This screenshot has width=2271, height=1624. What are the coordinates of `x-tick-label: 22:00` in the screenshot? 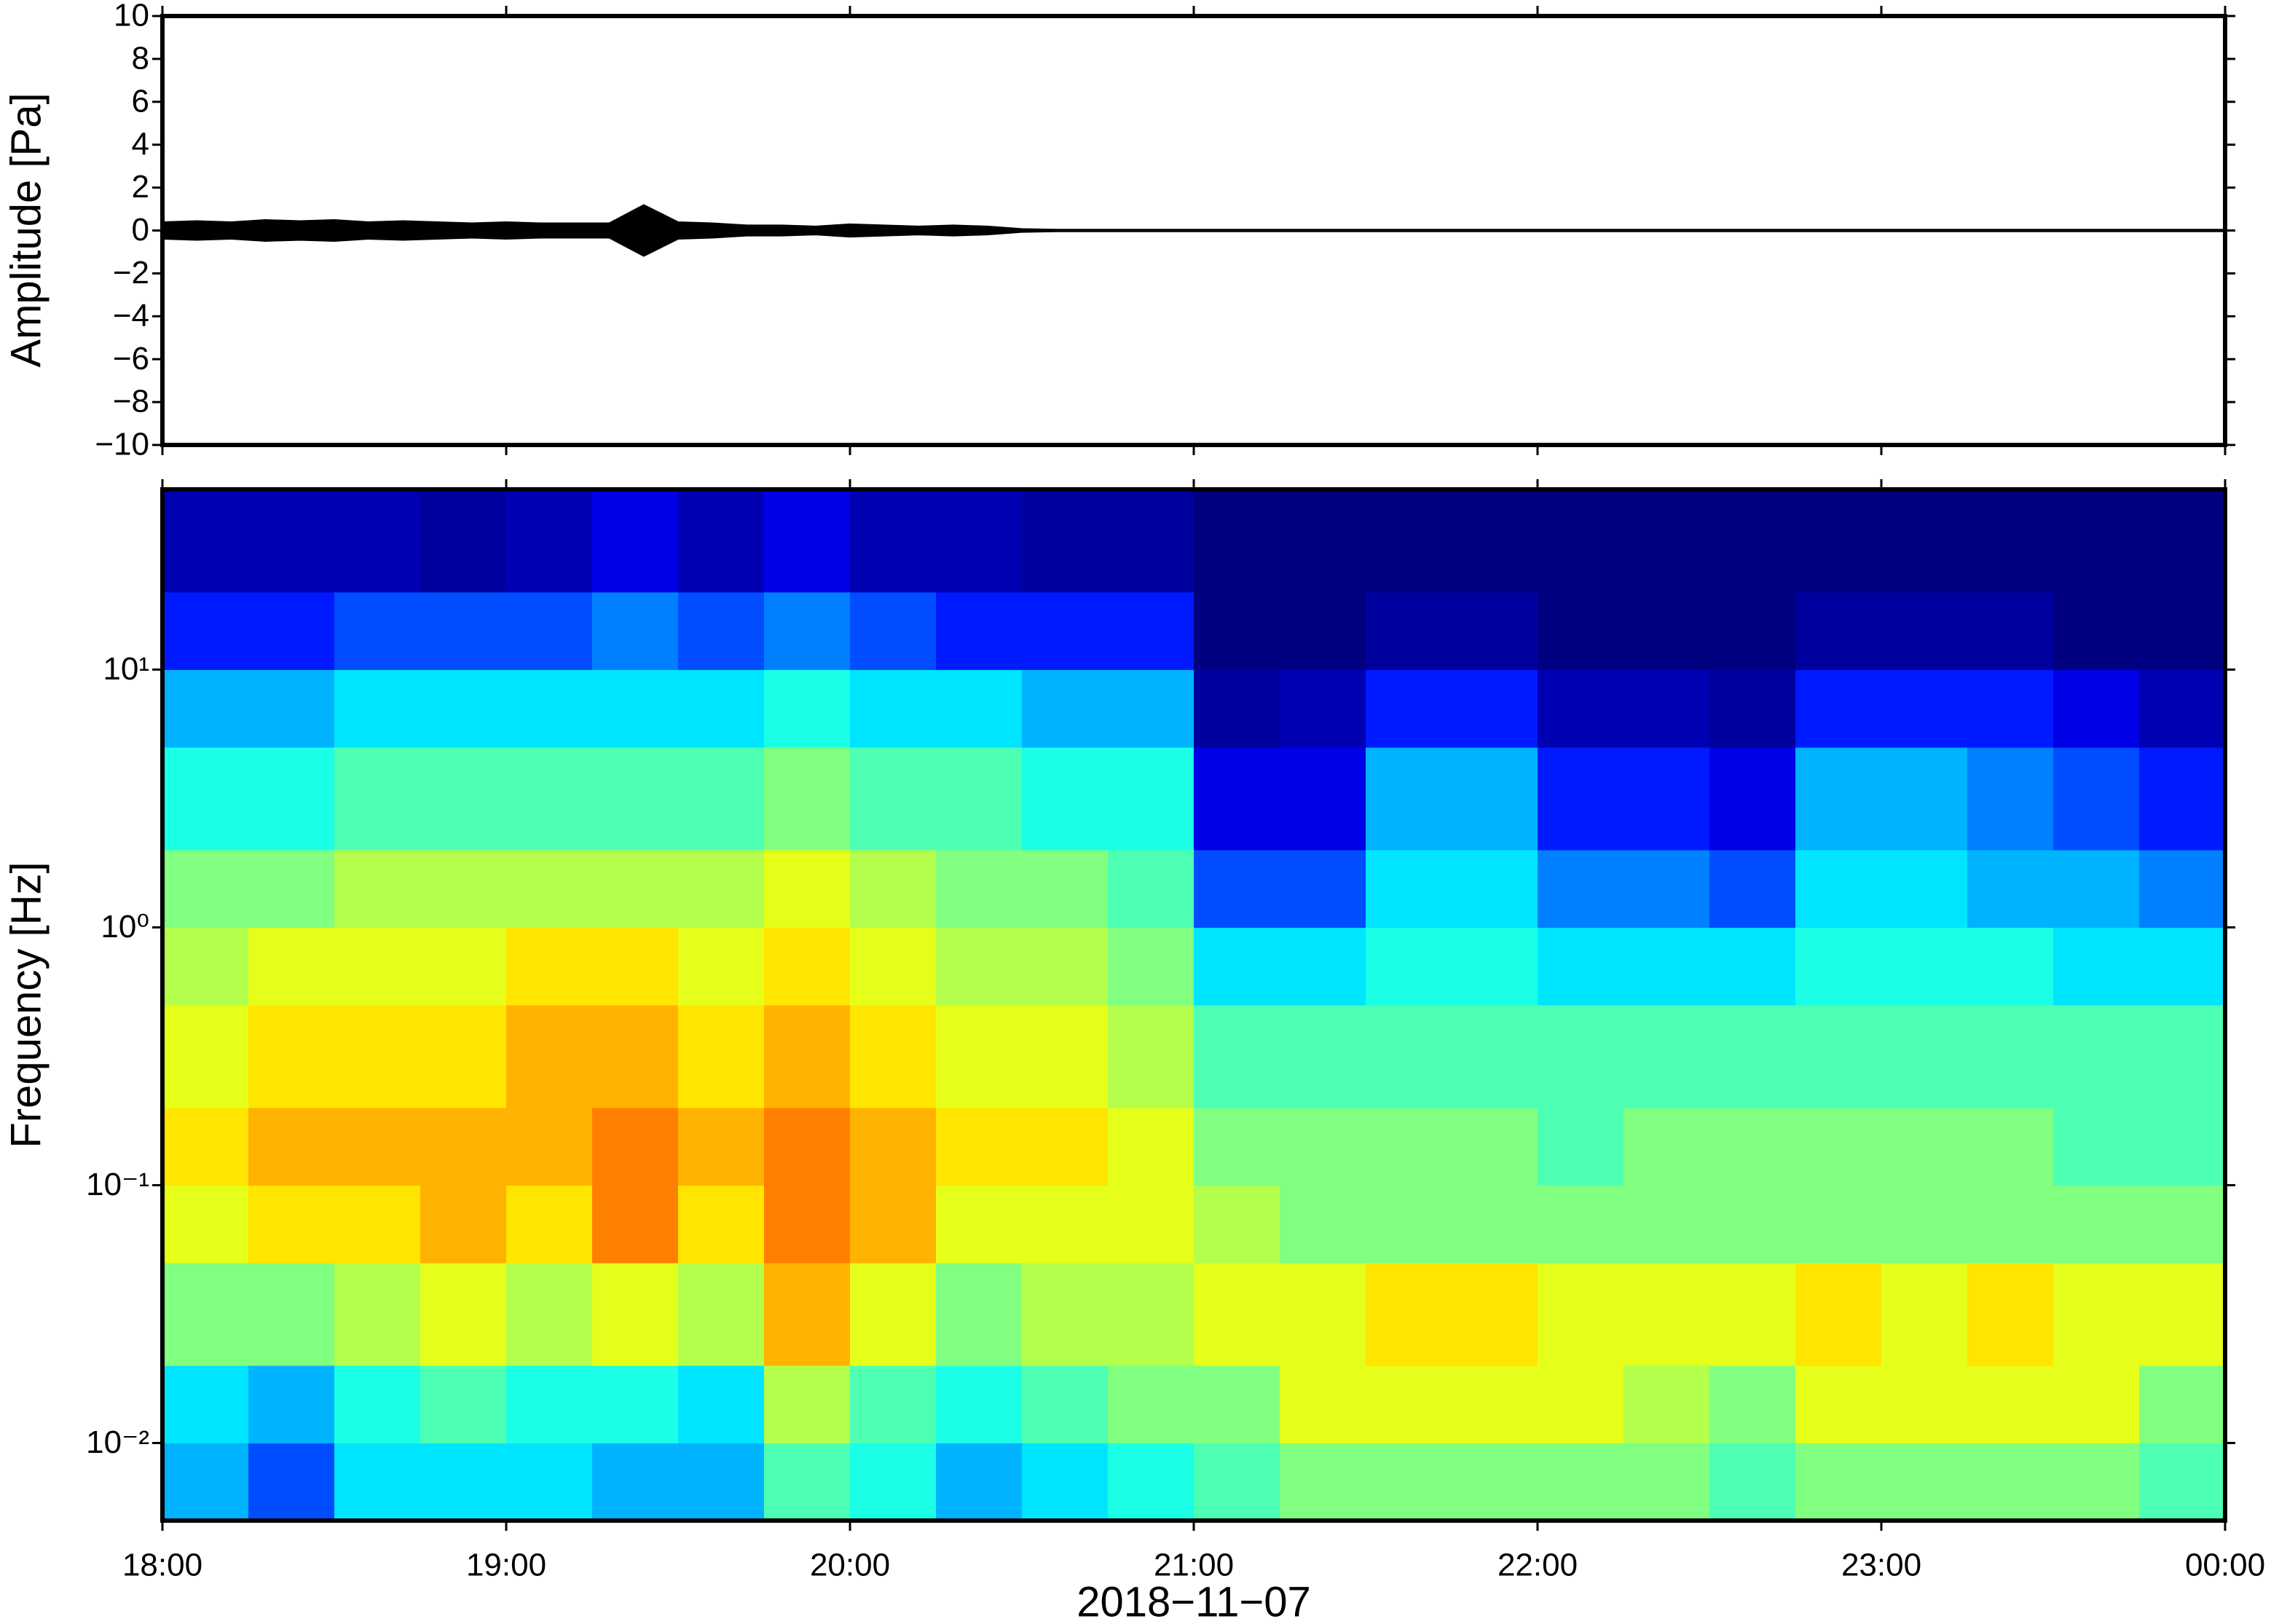 It's located at (1537, 1565).